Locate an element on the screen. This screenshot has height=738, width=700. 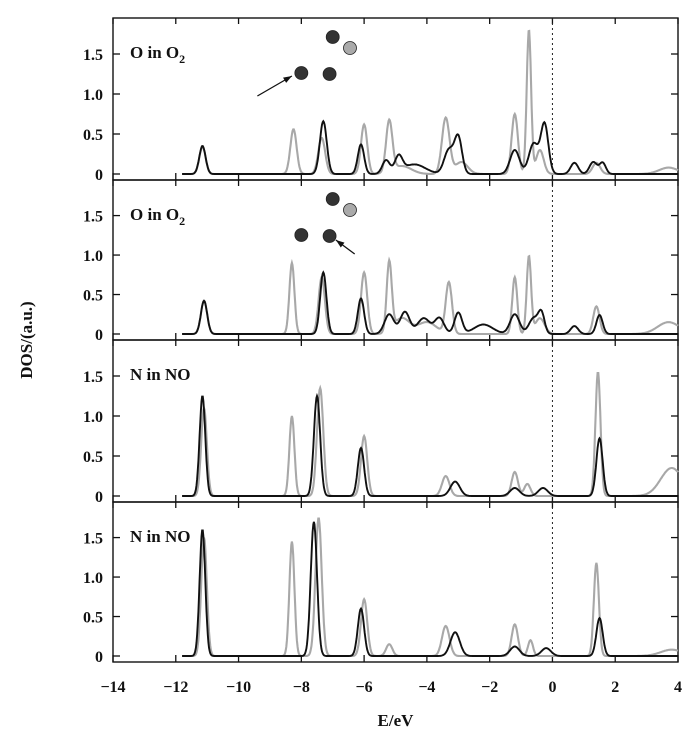
x-tick-label: 0 is located at coordinates (552, 687).